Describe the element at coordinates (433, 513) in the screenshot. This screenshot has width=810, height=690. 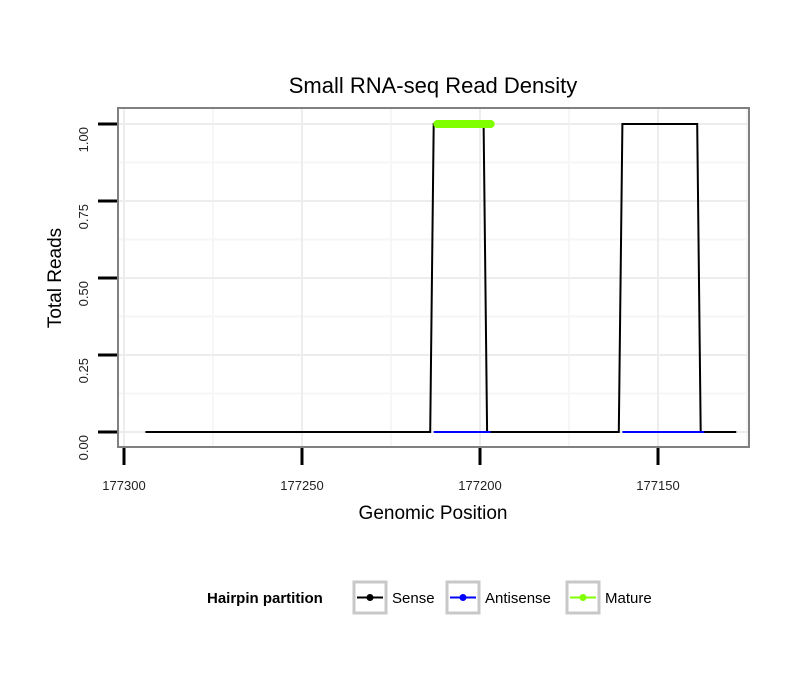
I see `x-axis-label: Genomic Position` at that location.